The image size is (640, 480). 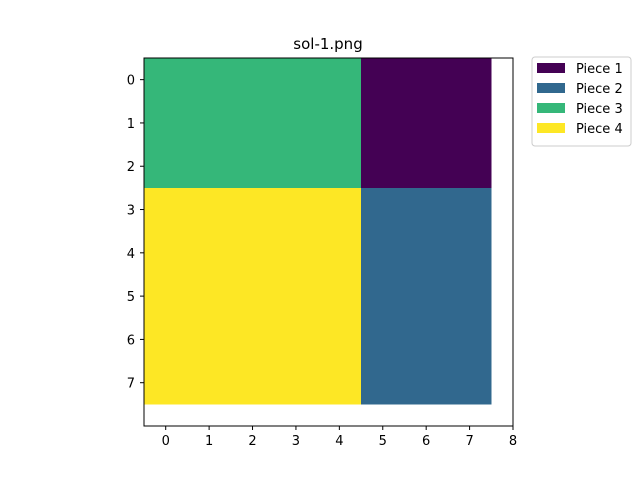 What do you see at coordinates (131, 167) in the screenshot?
I see `y-tick-label: 2` at bounding box center [131, 167].